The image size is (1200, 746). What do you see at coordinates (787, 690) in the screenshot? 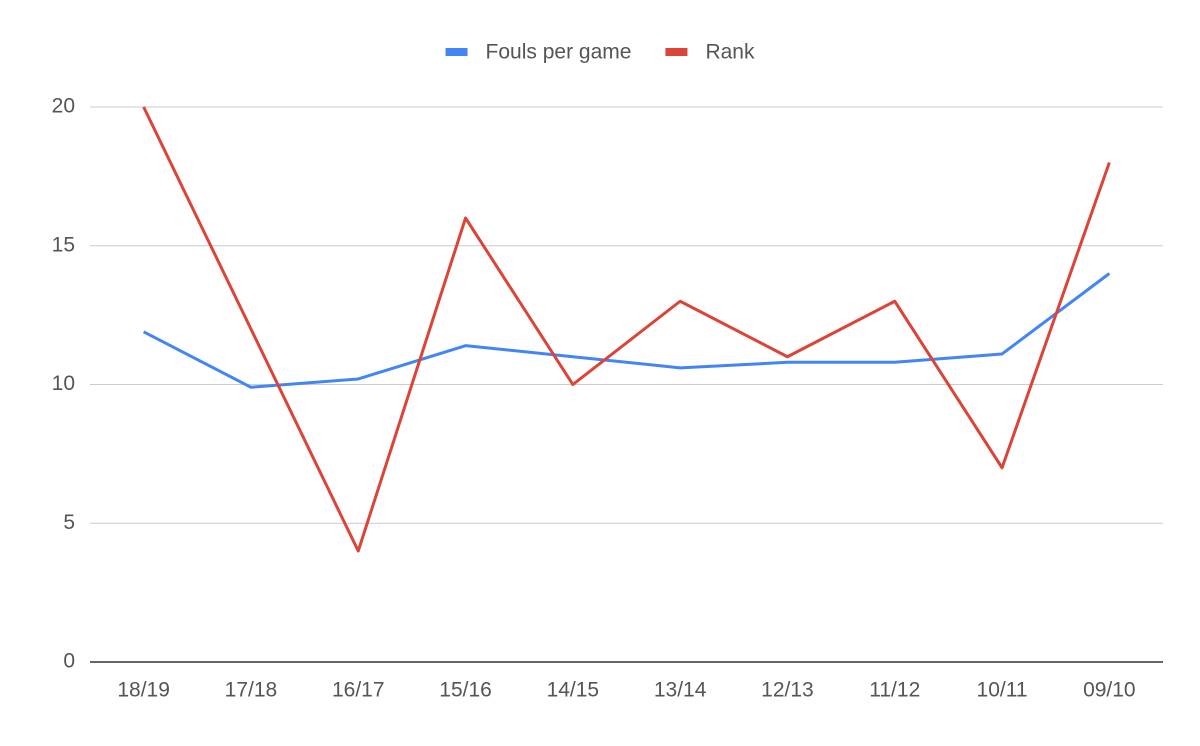
I see `x-tick-label: 12/13` at bounding box center [787, 690].